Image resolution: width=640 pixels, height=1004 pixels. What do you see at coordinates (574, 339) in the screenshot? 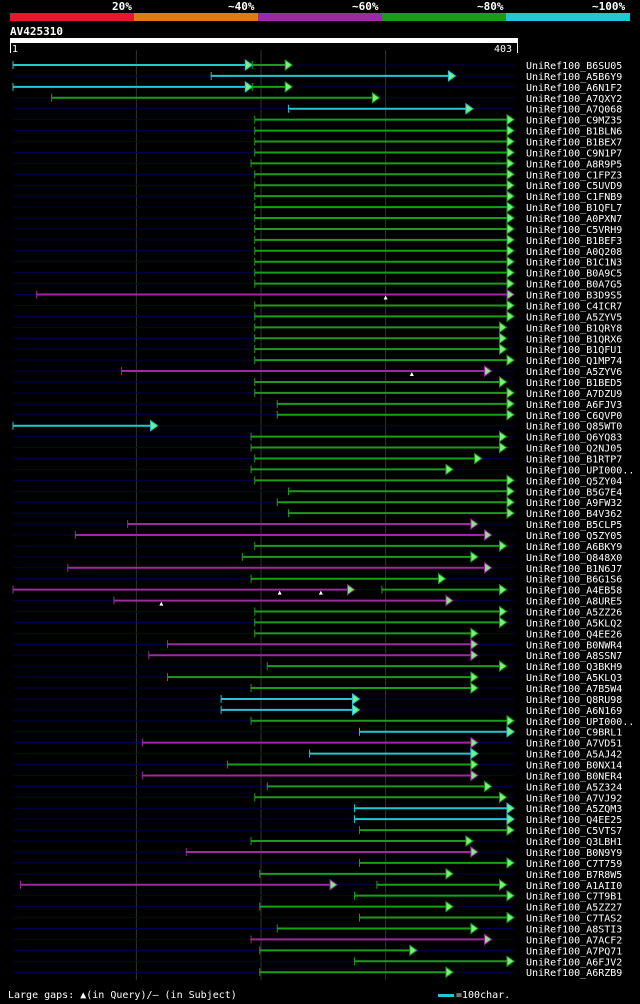
I see `hit-label: UniRef100_B1QRX6` at bounding box center [574, 339].